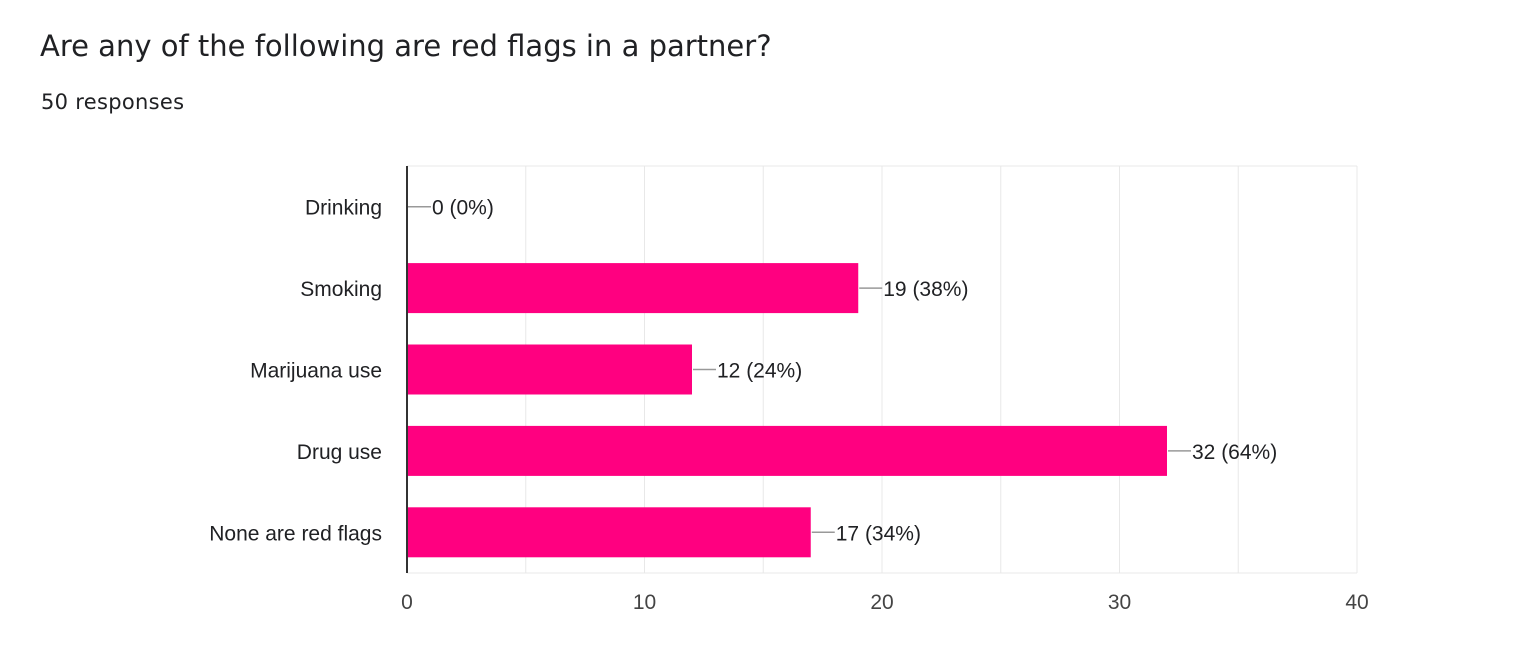 This screenshot has width=1526, height=657. What do you see at coordinates (113, 102) in the screenshot?
I see `response-count: 50 responses` at bounding box center [113, 102].